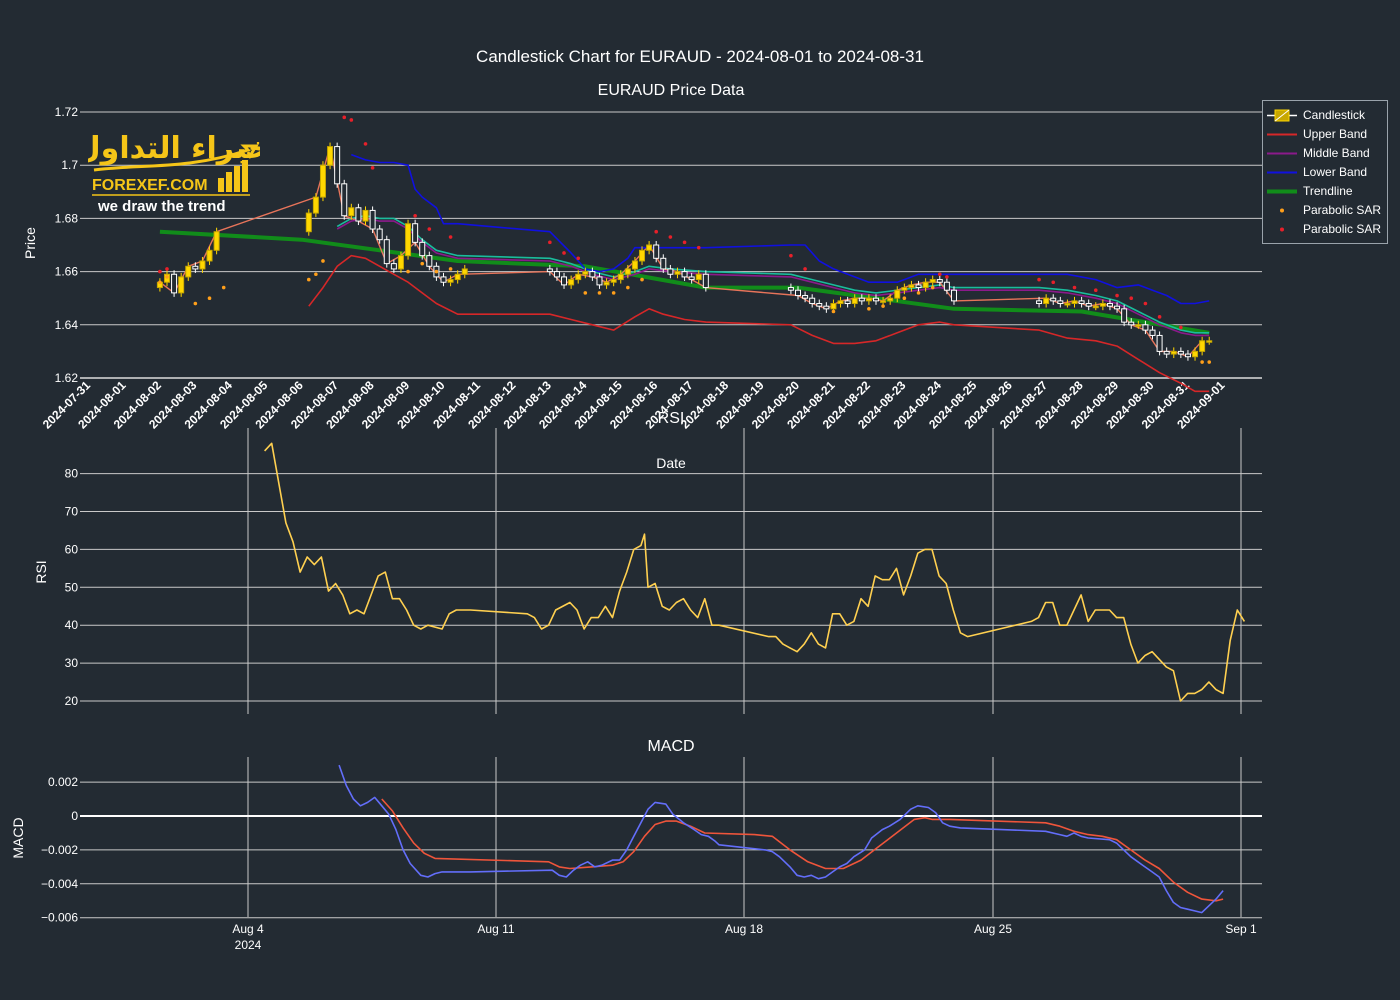 The image size is (1400, 1000). I want to click on legend-item-candlestick: Candlestick, so click(1325, 115).